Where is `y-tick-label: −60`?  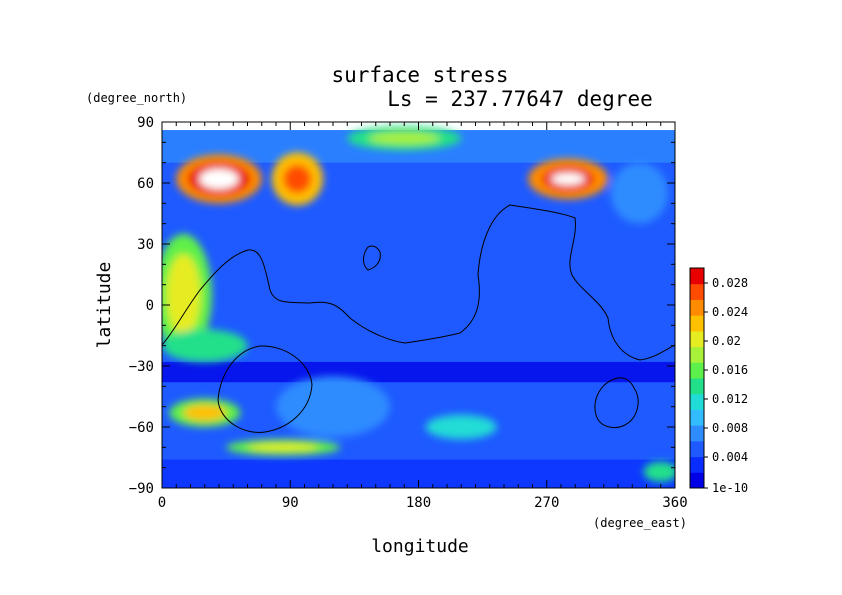 y-tick-label: −60 is located at coordinates (141, 428).